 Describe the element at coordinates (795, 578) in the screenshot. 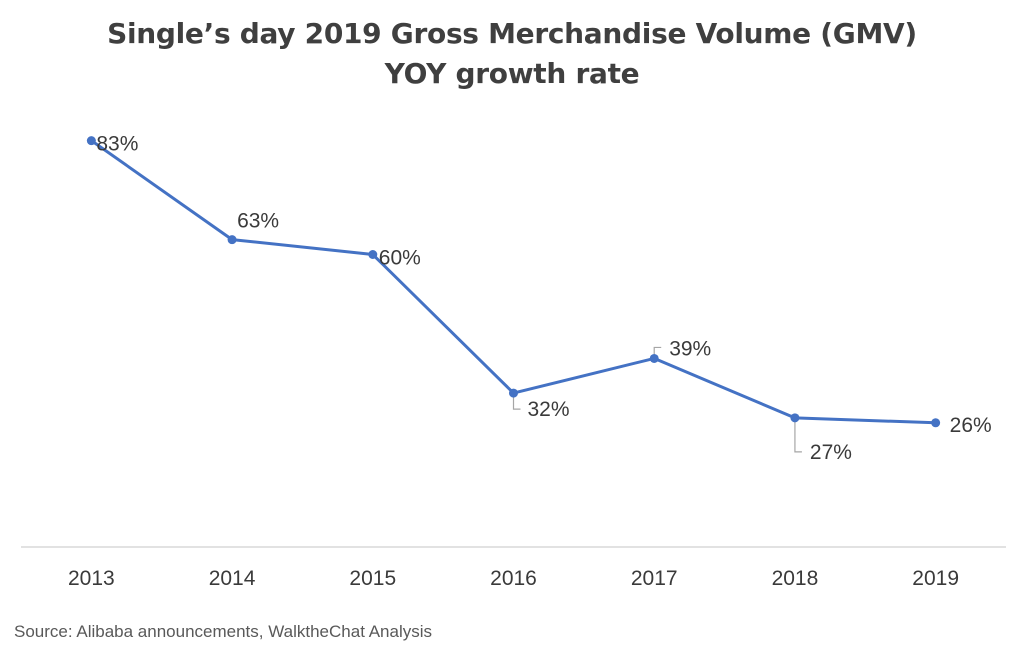

I see `x-tick-label-2018: 2018` at that location.